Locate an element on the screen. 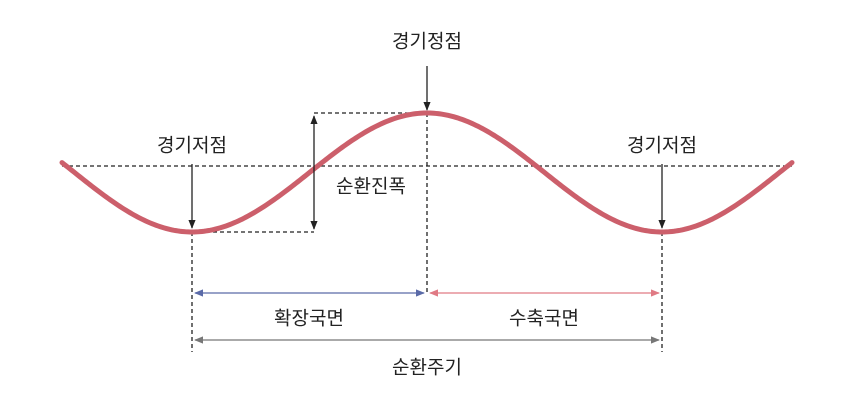 The width and height of the screenshot is (866, 400). label: 수축국면 is located at coordinates (544, 319).